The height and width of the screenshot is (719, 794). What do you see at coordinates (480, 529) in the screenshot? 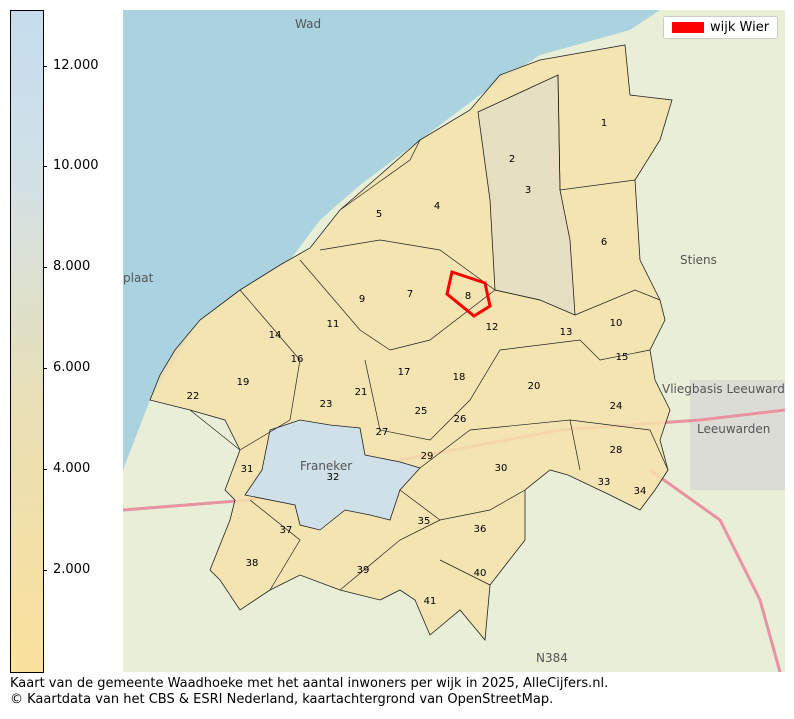
I see `district-label-36: 36` at bounding box center [480, 529].